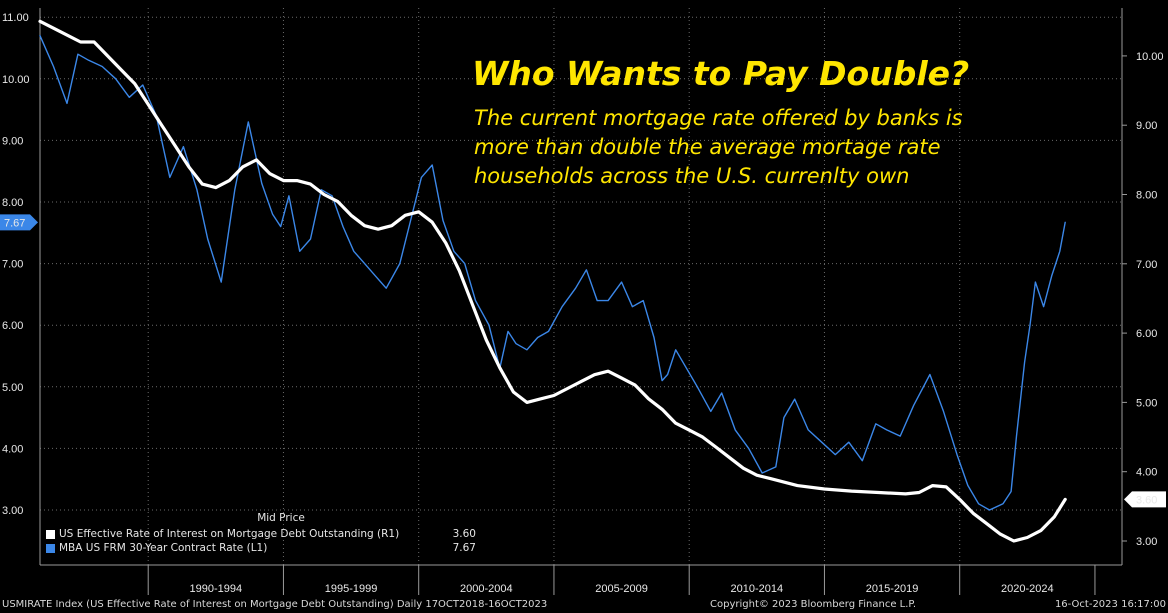 The image size is (1168, 613). Describe the element at coordinates (281, 518) in the screenshot. I see `legend-header: Mid Price` at that location.